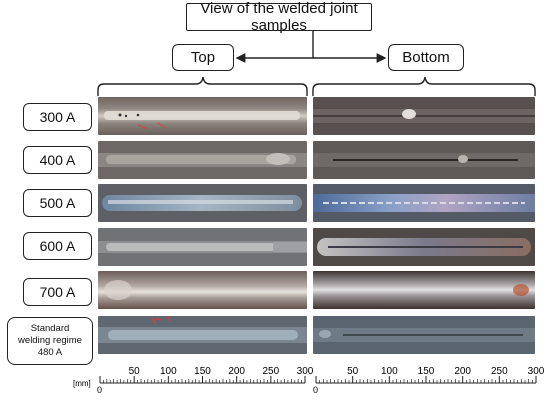 This screenshot has height=402, width=550. I want to click on ruler-bottom-label-300: 300, so click(536, 371).